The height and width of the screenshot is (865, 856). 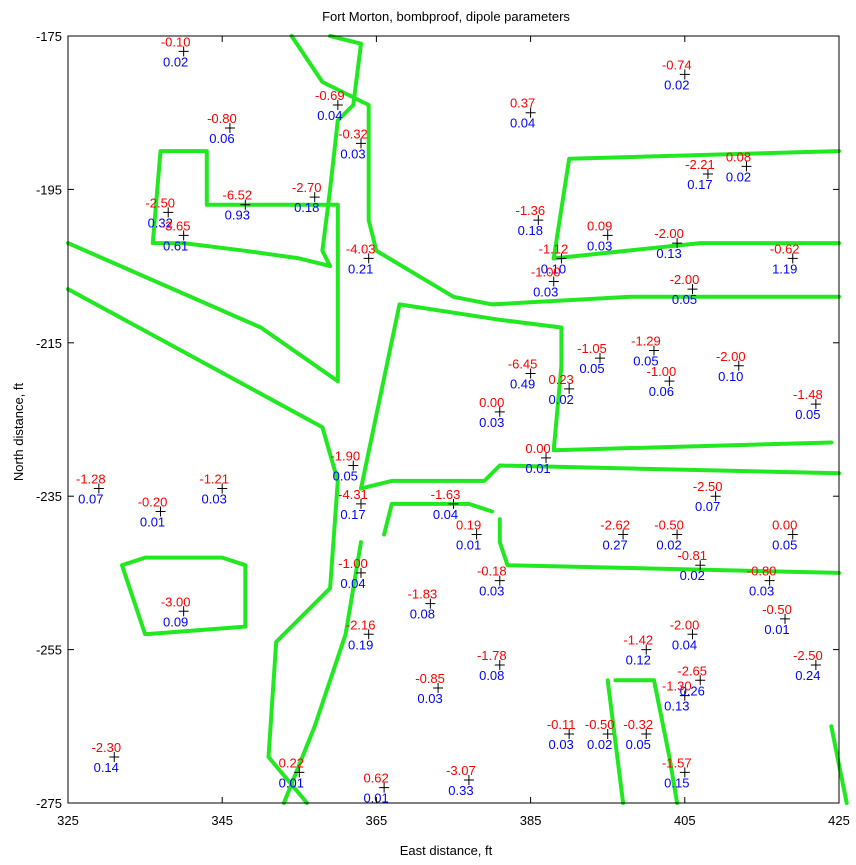 What do you see at coordinates (306, 207) in the screenshot?
I see `data-label-blue-10: 0.18` at bounding box center [306, 207].